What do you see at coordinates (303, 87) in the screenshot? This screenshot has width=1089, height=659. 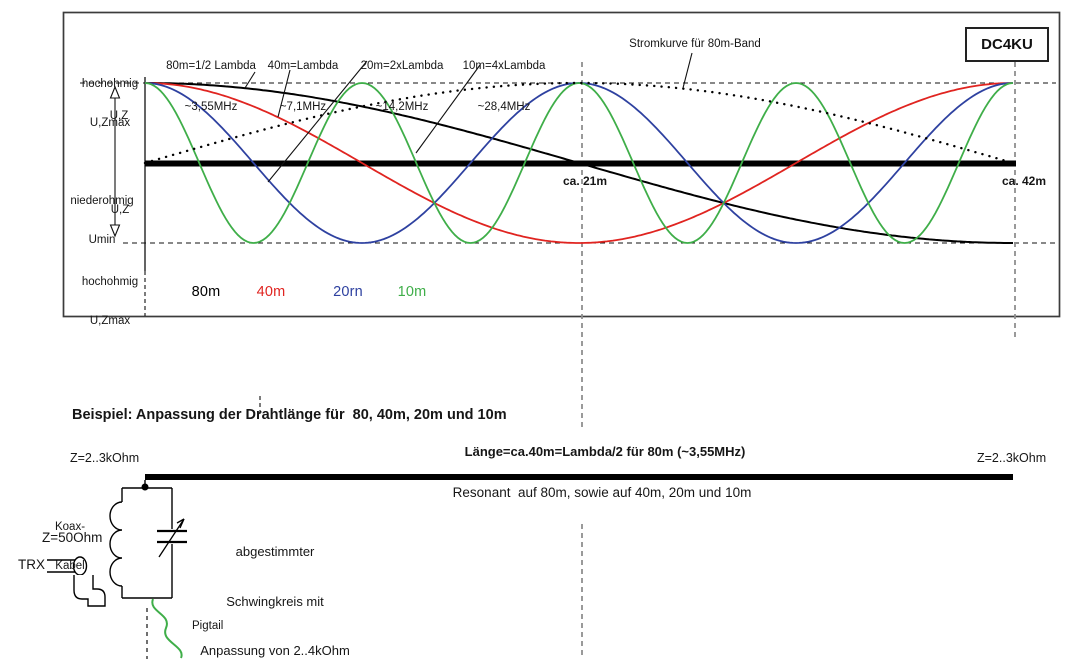 I see `band-label-40m: 40m=Lambda ~7,1MHz` at bounding box center [303, 87].